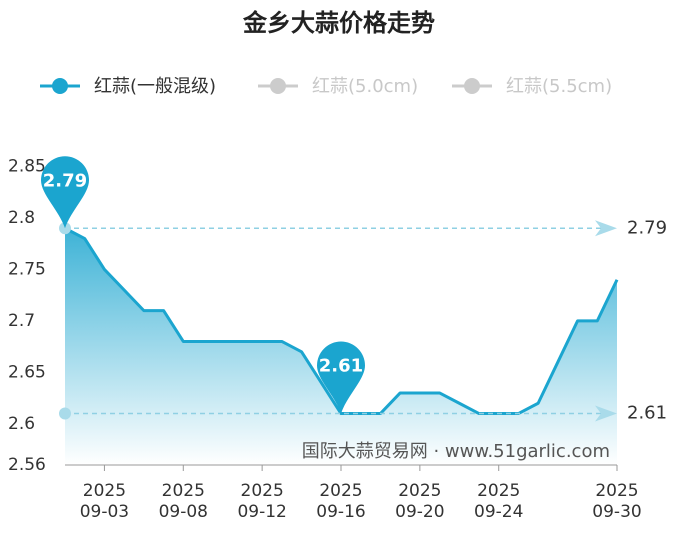  I want to click on pin-label: 2.79, so click(65, 180).